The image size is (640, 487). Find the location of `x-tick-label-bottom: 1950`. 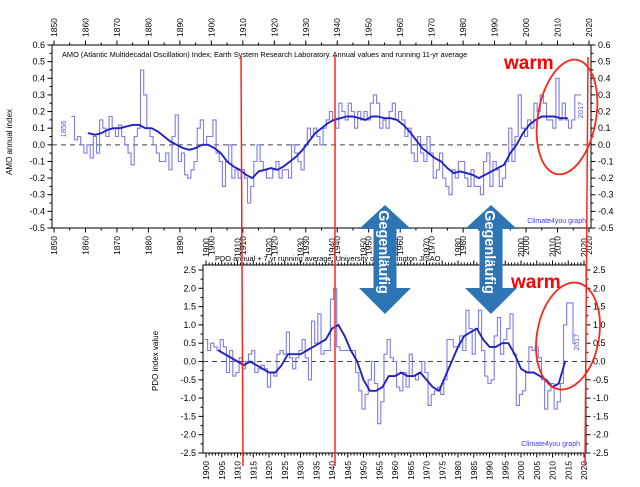

x-tick-label-bottom: 1950 is located at coordinates (369, 245).